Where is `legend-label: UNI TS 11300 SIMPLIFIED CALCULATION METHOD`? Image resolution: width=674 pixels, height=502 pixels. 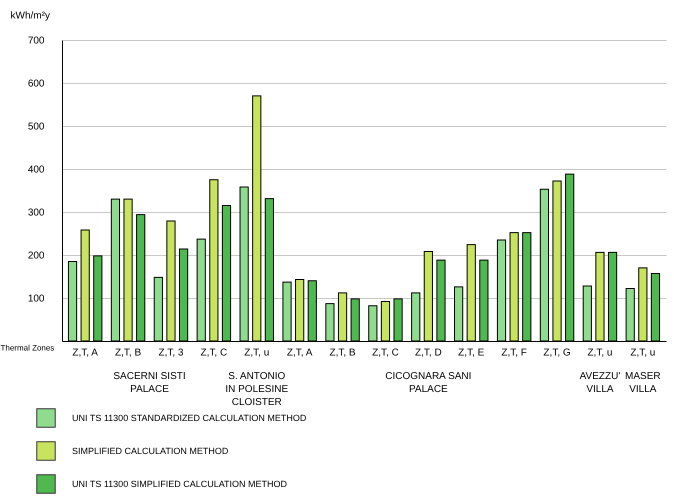 legend-label: UNI TS 11300 SIMPLIFIED CALCULATION METHOD is located at coordinates (180, 484).